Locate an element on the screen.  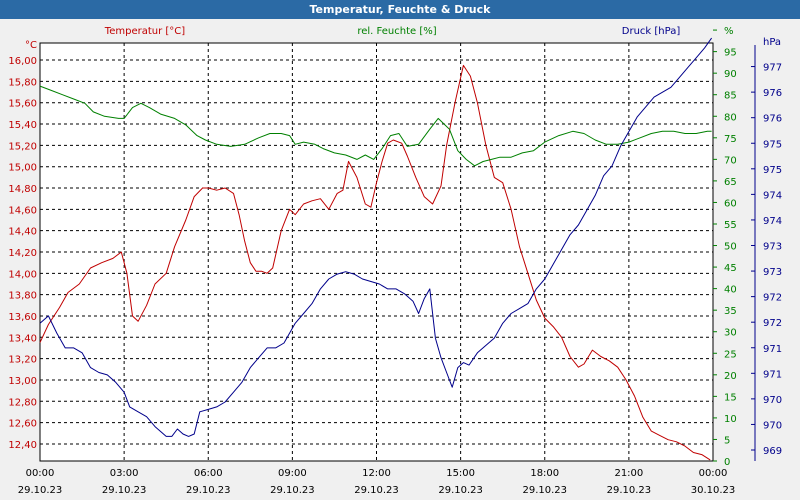
series-line-middle is located at coordinates (375, 126).